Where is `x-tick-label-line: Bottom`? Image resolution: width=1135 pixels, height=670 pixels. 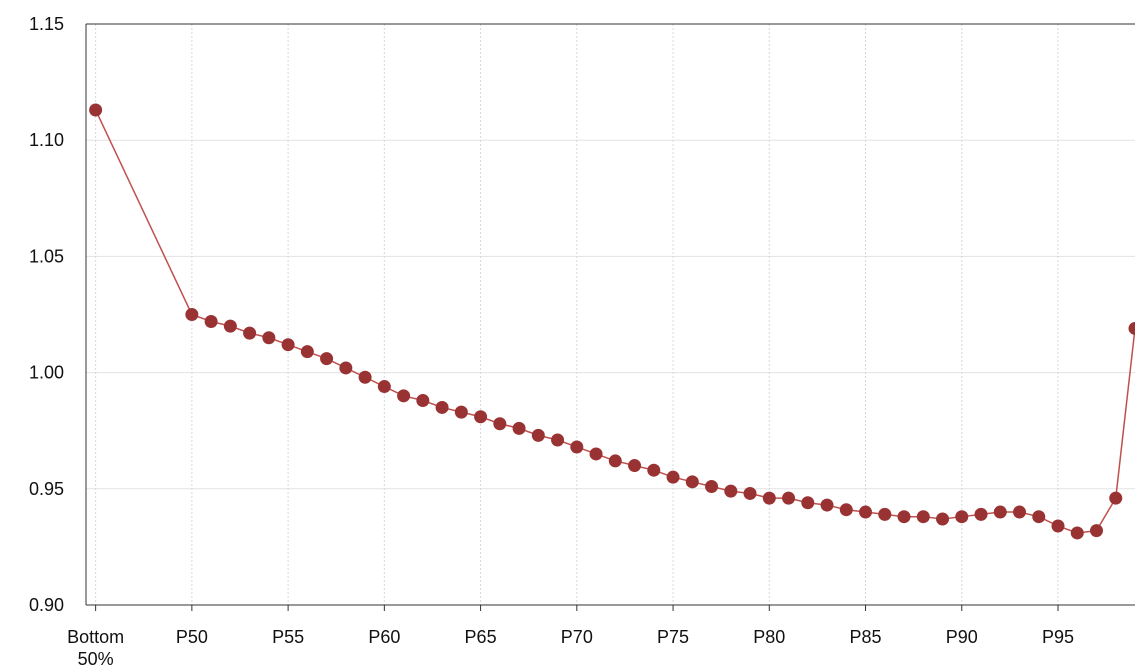
x-tick-label-line: Bottom is located at coordinates (95, 637).